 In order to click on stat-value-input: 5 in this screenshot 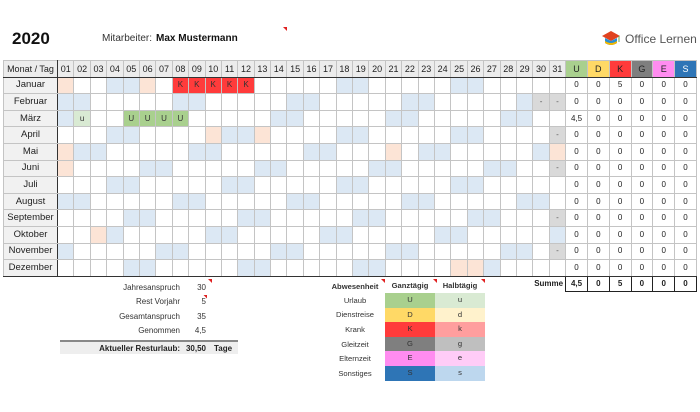, I will do `click(203, 302)`.